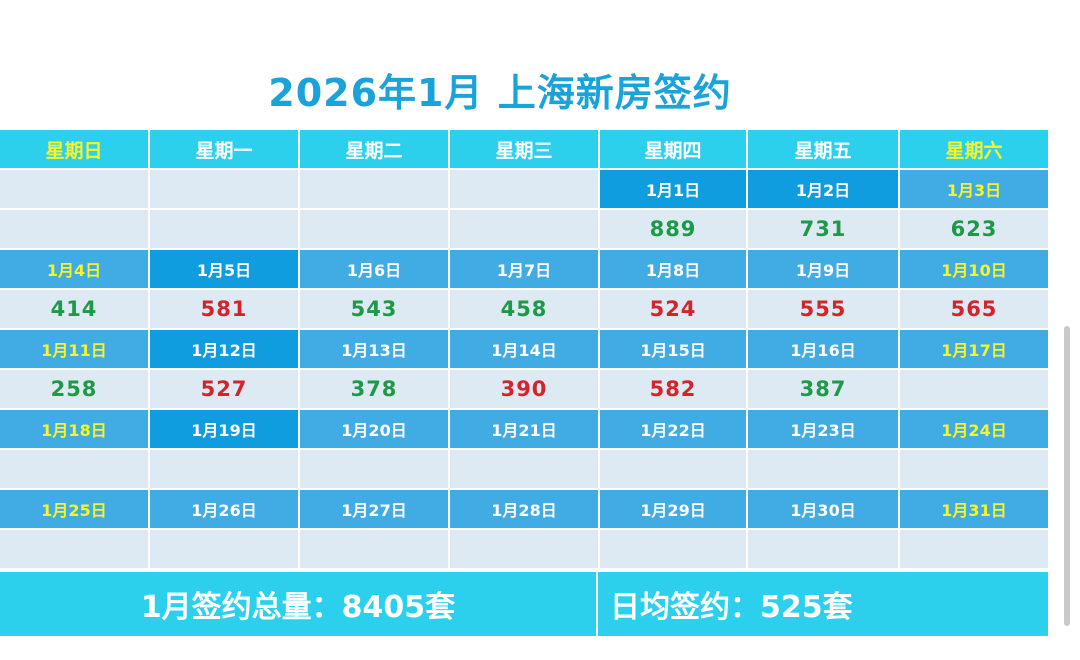 This screenshot has width=1080, height=660. I want to click on date-row: 1月1日 1月2日 1月3日, so click(524, 190).